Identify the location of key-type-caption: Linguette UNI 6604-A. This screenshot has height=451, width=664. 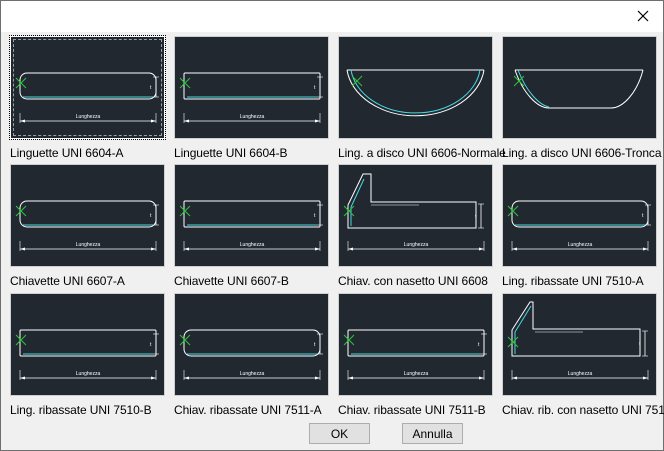
(67, 153).